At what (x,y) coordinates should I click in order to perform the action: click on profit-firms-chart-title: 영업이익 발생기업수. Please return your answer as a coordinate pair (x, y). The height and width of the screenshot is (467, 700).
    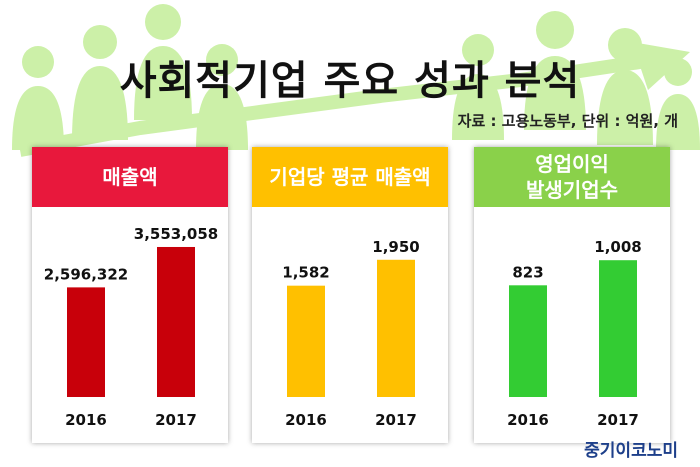
    Looking at the image, I should click on (572, 177).